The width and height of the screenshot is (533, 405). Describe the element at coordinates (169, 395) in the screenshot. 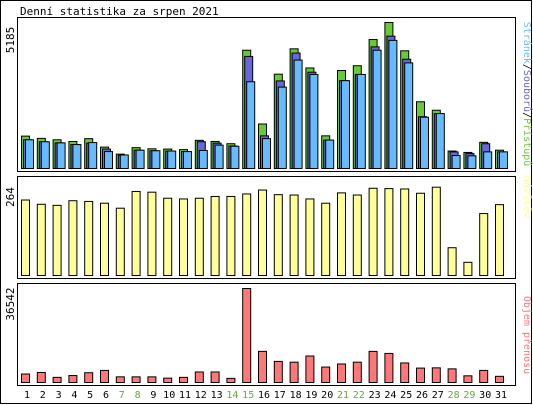

I see `x-tick-label-day-10: 10` at that location.